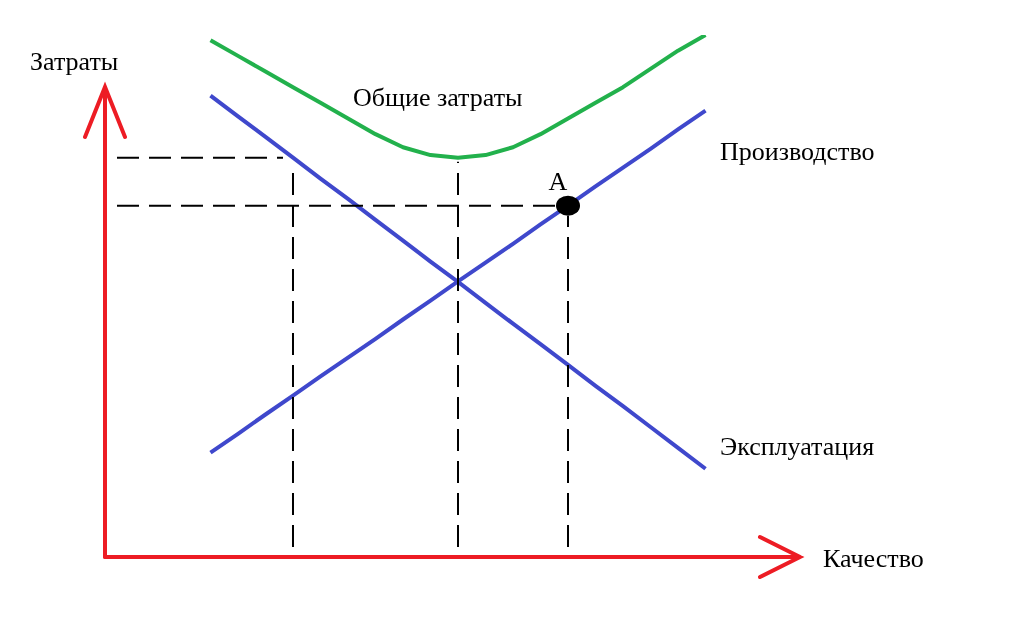 The image size is (1020, 642). What do you see at coordinates (797, 446) in the screenshot?
I see `series-label: Эксплуатация` at bounding box center [797, 446].